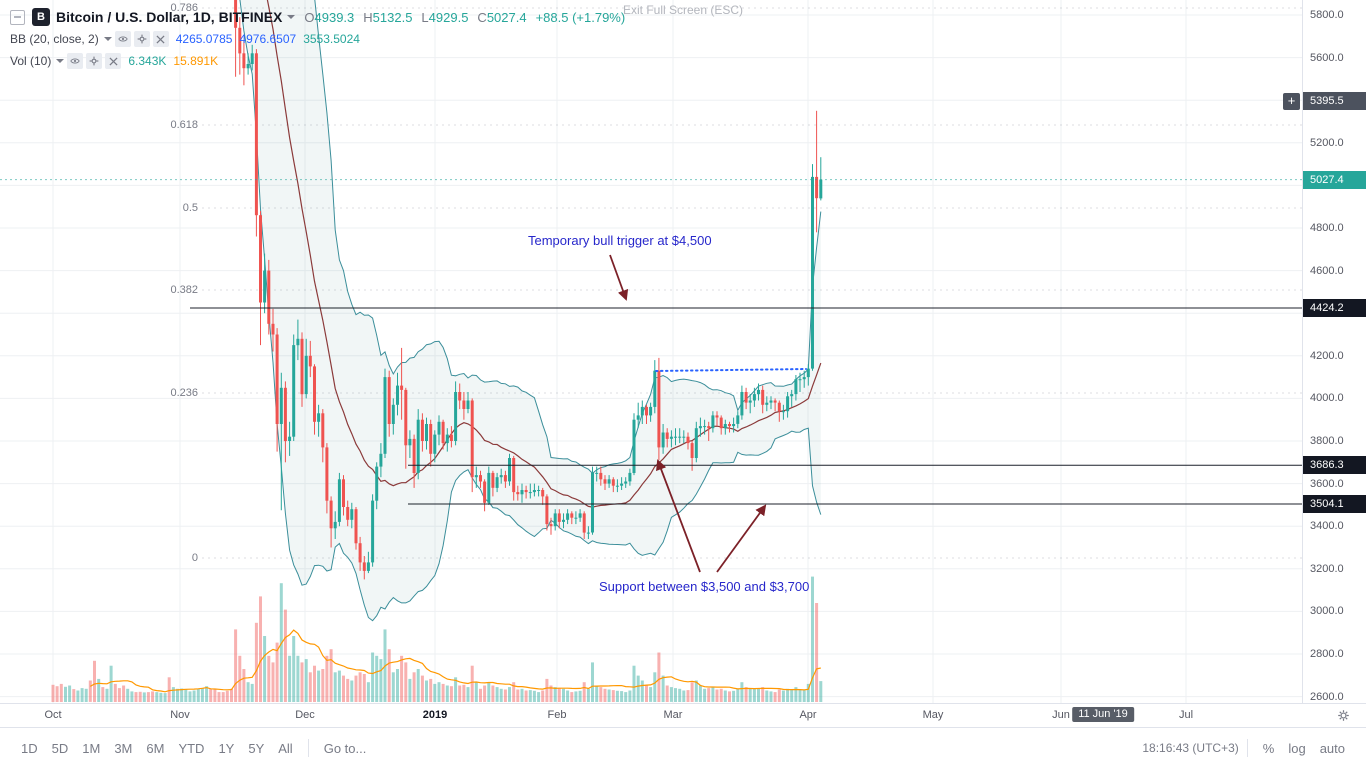 The height and width of the screenshot is (768, 1366). What do you see at coordinates (29, 748) in the screenshot?
I see `range-button-1d: 1D` at bounding box center [29, 748].